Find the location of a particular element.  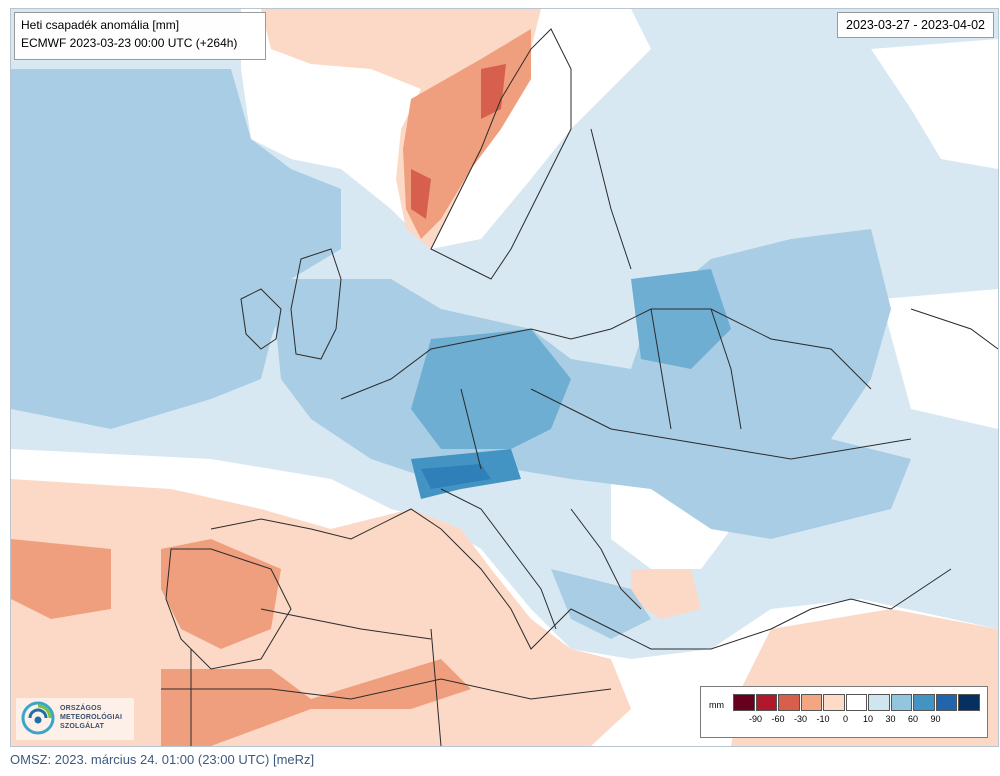

map-title: Heti csapadék anomália [mm] is located at coordinates (100, 25).